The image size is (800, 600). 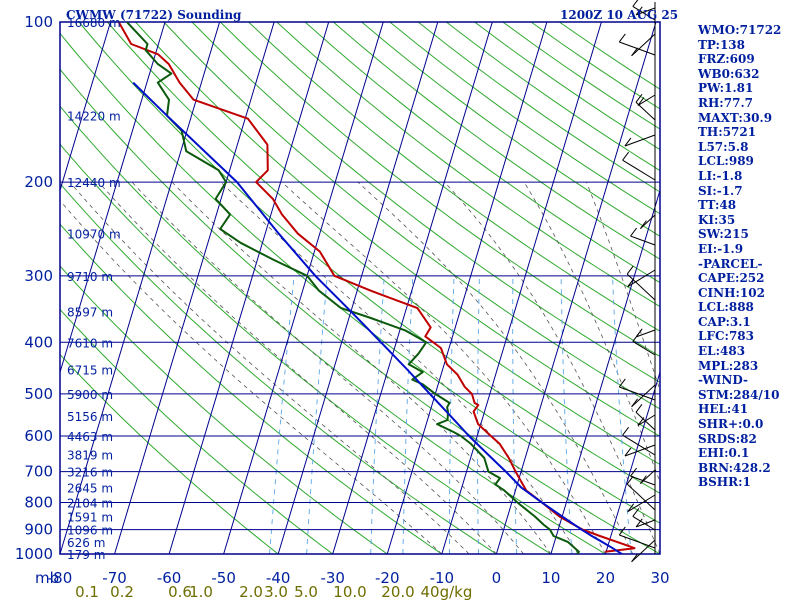 I want to click on temperature-tick-label: 20, so click(x=605, y=578).